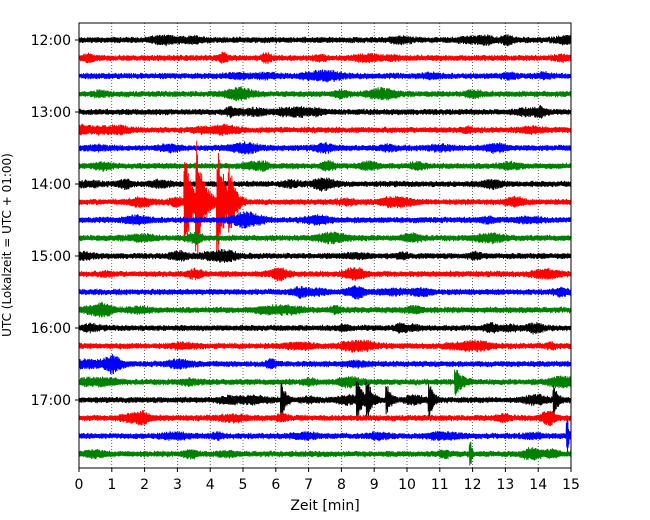  Describe the element at coordinates (51, 329) in the screenshot. I see `y-tick-label: 16:00` at that location.